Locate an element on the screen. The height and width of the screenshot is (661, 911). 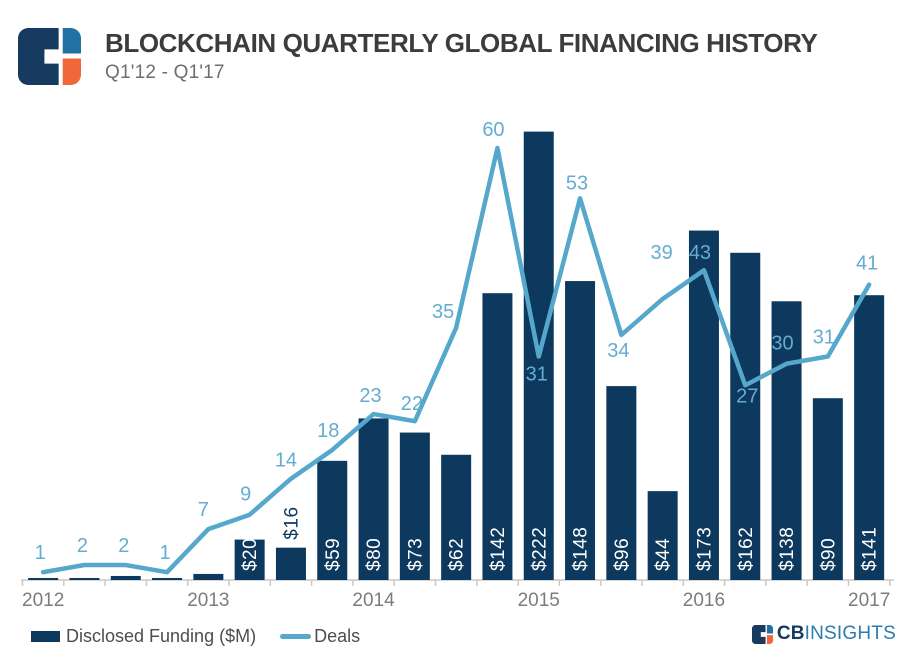
funding-value-label: $20 is located at coordinates (250, 554).